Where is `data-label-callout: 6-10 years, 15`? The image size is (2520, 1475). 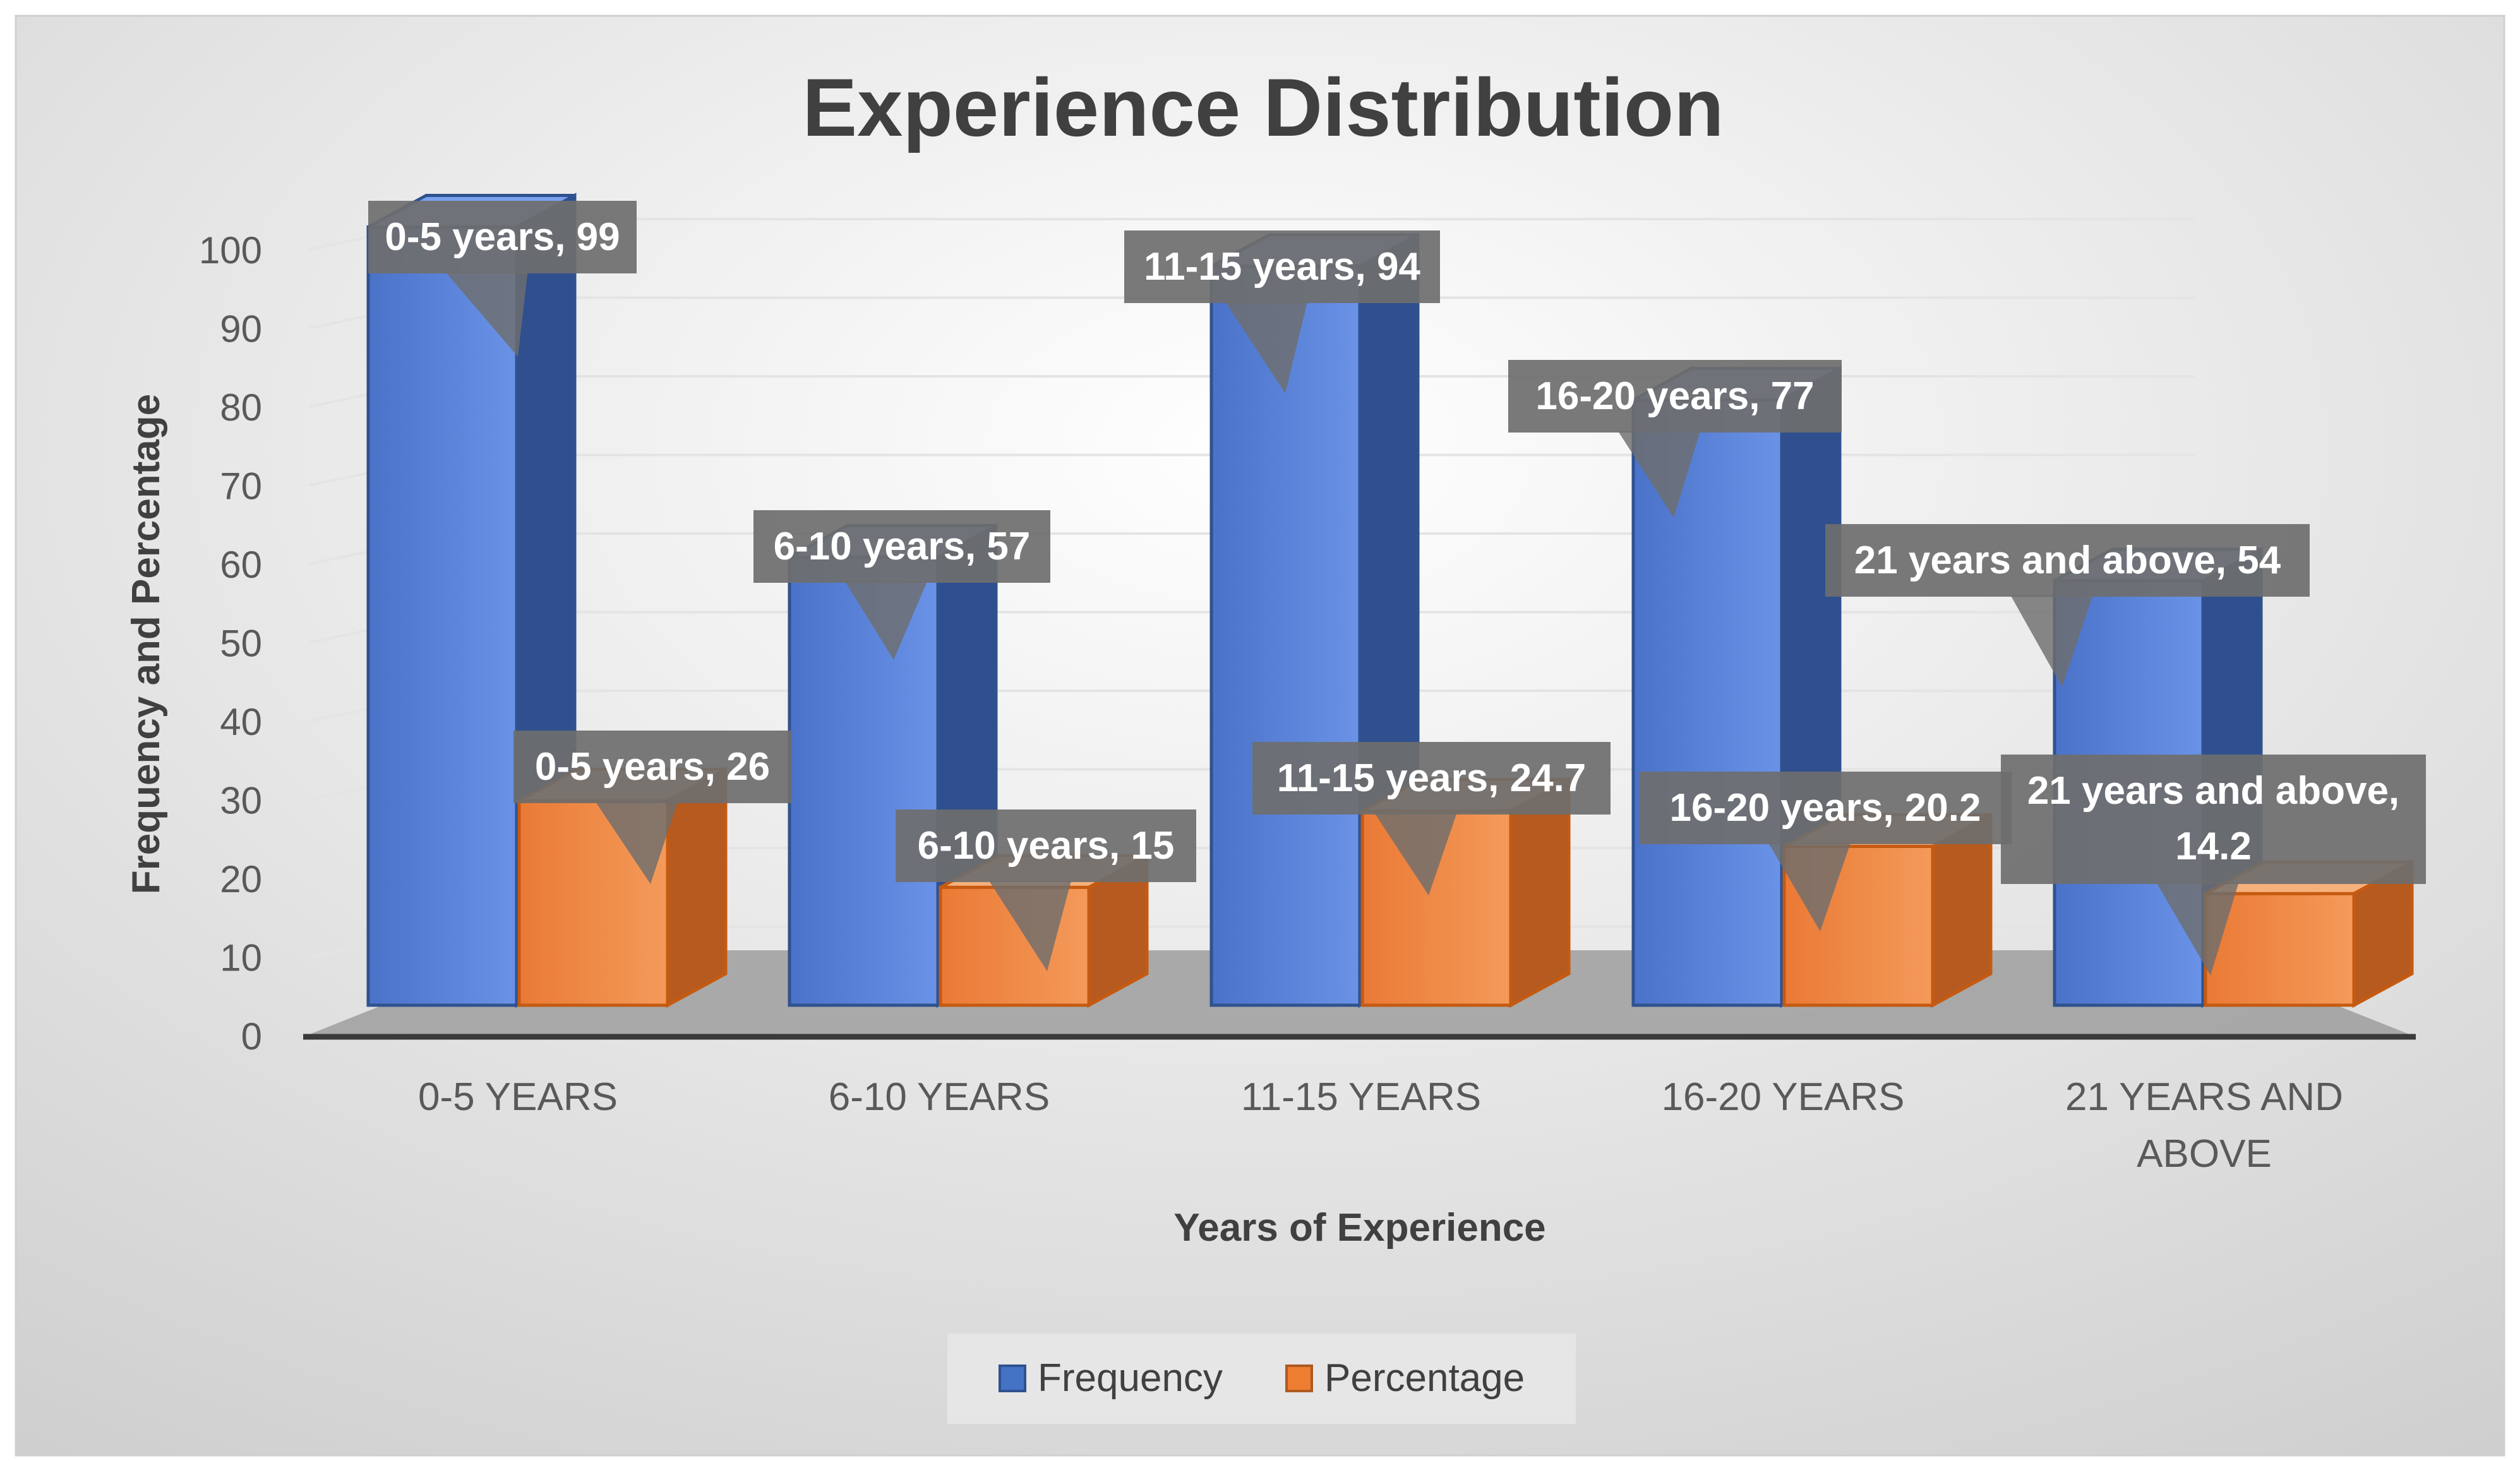
data-label-callout: 6-10 years, 15 is located at coordinates (1046, 890).